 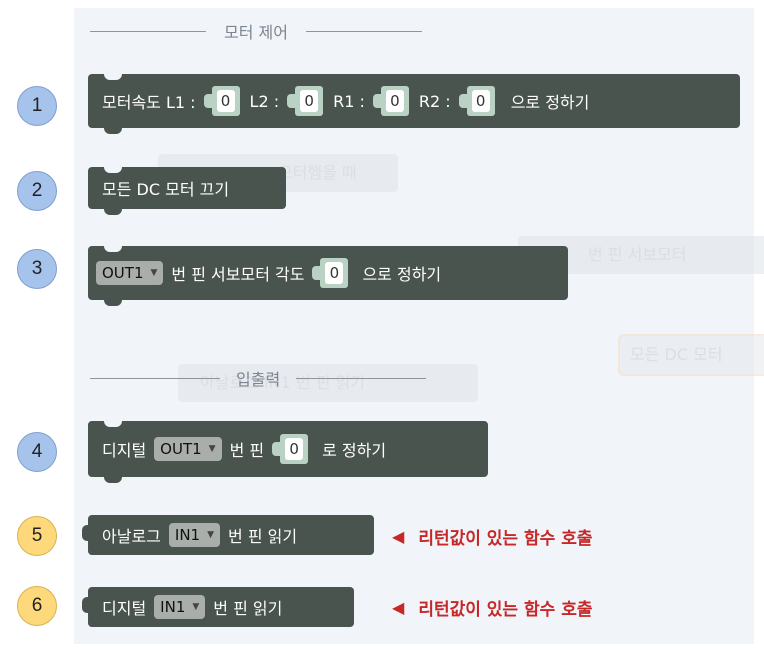 I want to click on r1-value: 0, so click(x=394, y=101).